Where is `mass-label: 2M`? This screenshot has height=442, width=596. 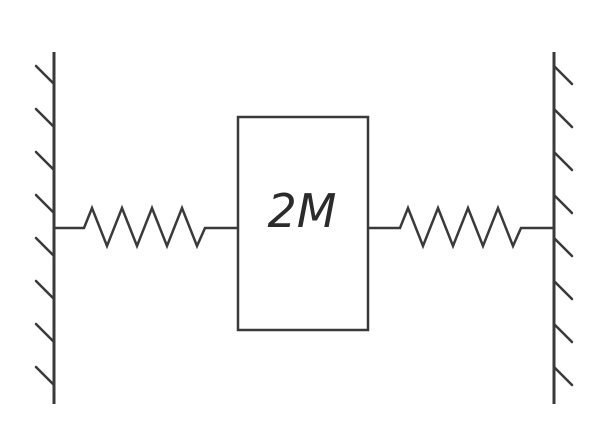
mass-label: 2M is located at coordinates (302, 211).